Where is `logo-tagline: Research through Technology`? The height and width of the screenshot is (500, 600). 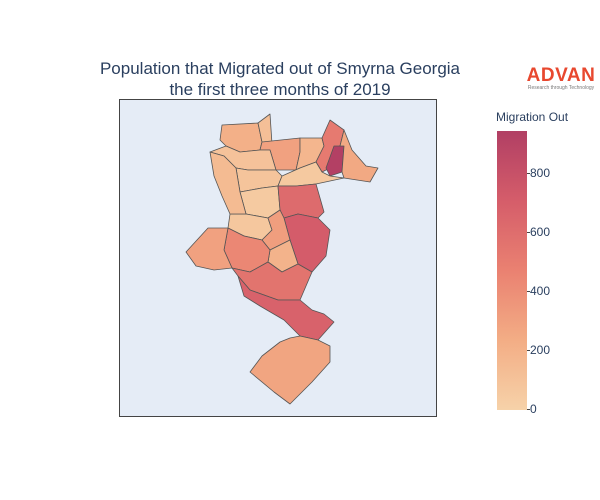 logo-tagline: Research through Technology is located at coordinates (561, 88).